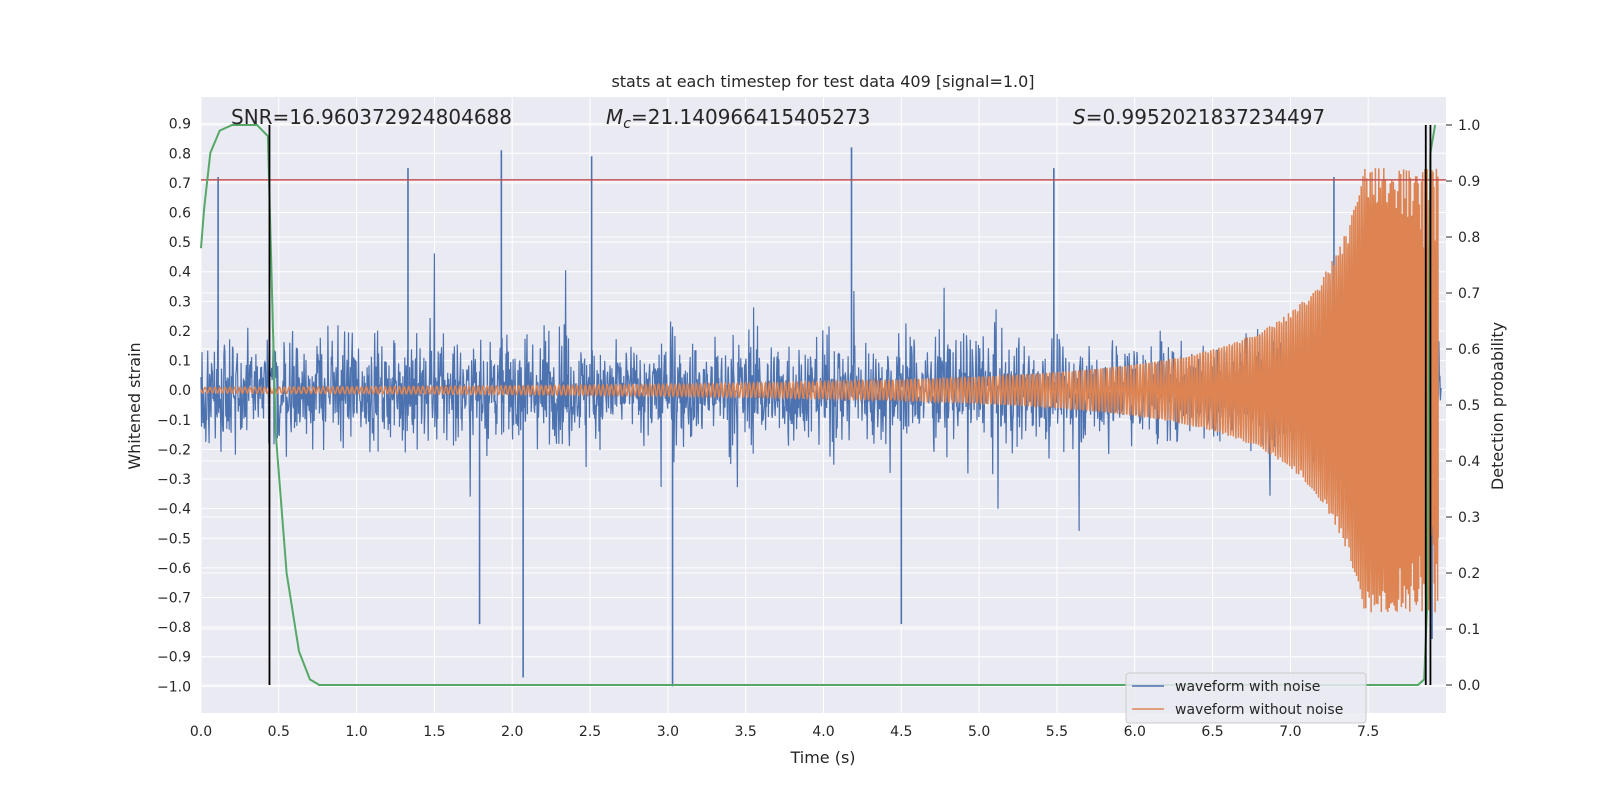 Image resolution: width=1600 pixels, height=800 pixels. What do you see at coordinates (174, 480) in the screenshot?
I see `y-tick-label: −0.3` at bounding box center [174, 480].